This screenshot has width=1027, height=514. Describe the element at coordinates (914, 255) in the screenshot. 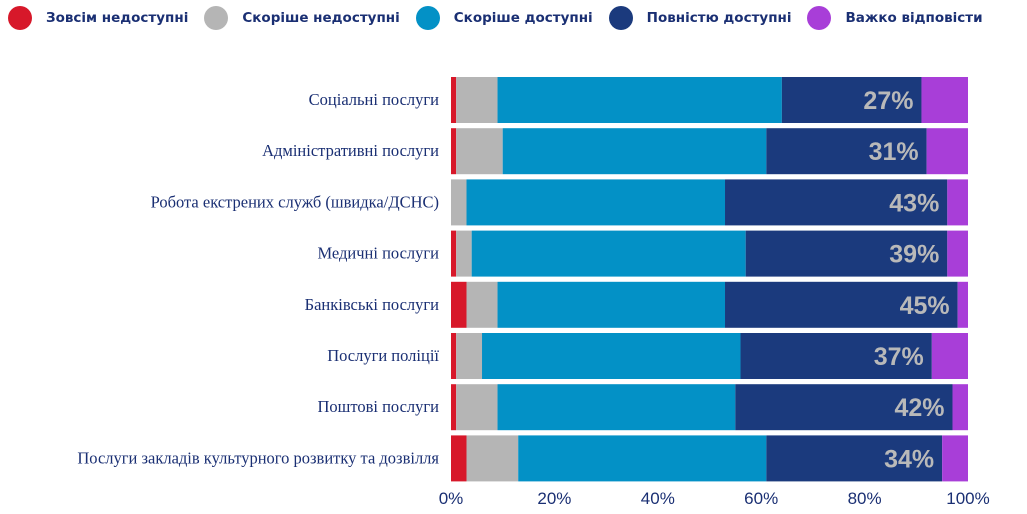

I see `data-label: 39%` at that location.